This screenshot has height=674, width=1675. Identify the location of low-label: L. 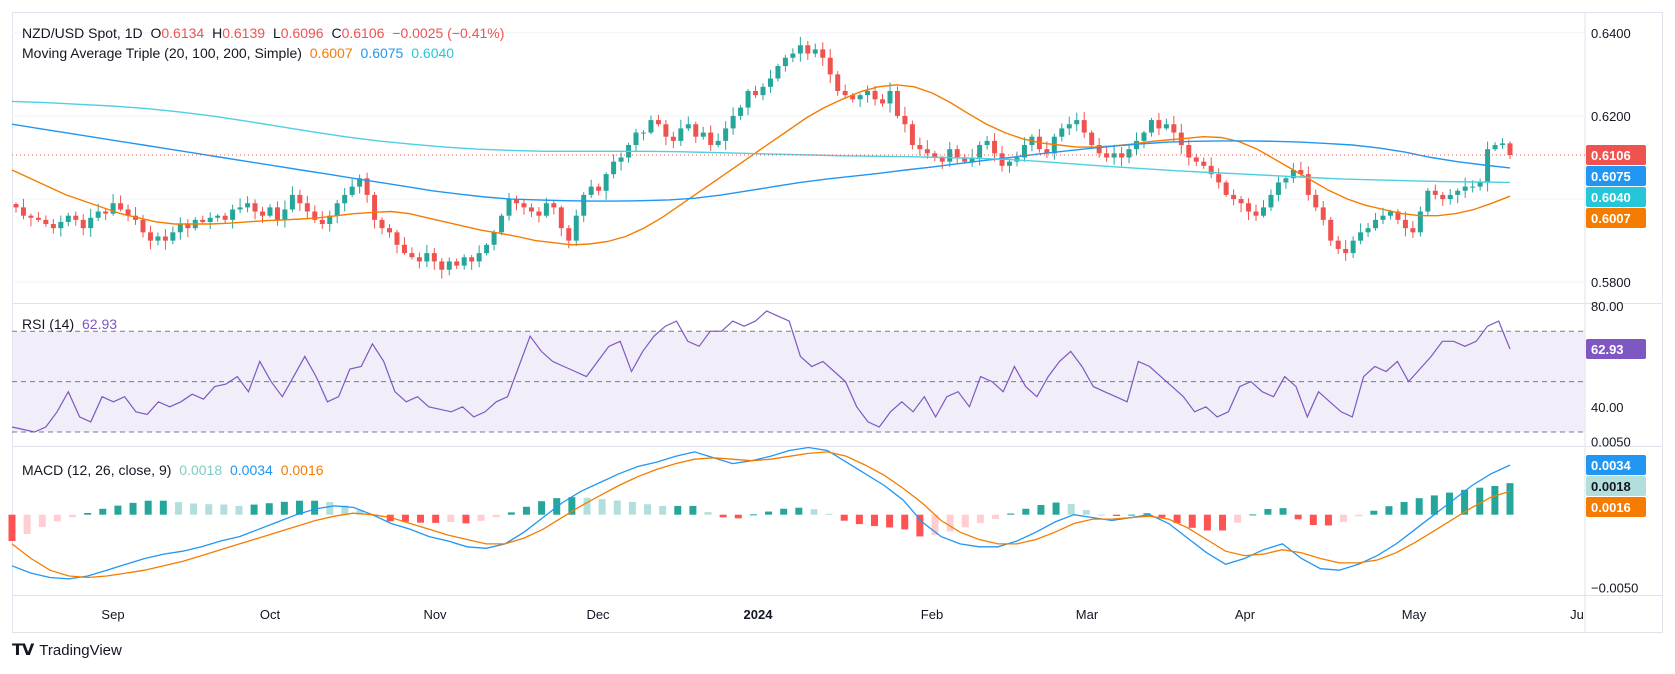
(276, 33).